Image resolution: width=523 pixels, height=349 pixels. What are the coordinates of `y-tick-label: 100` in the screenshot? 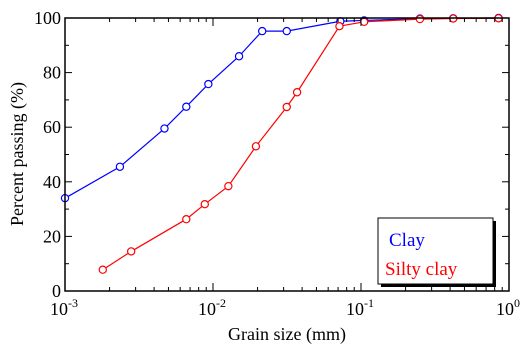 It's located at (47, 18).